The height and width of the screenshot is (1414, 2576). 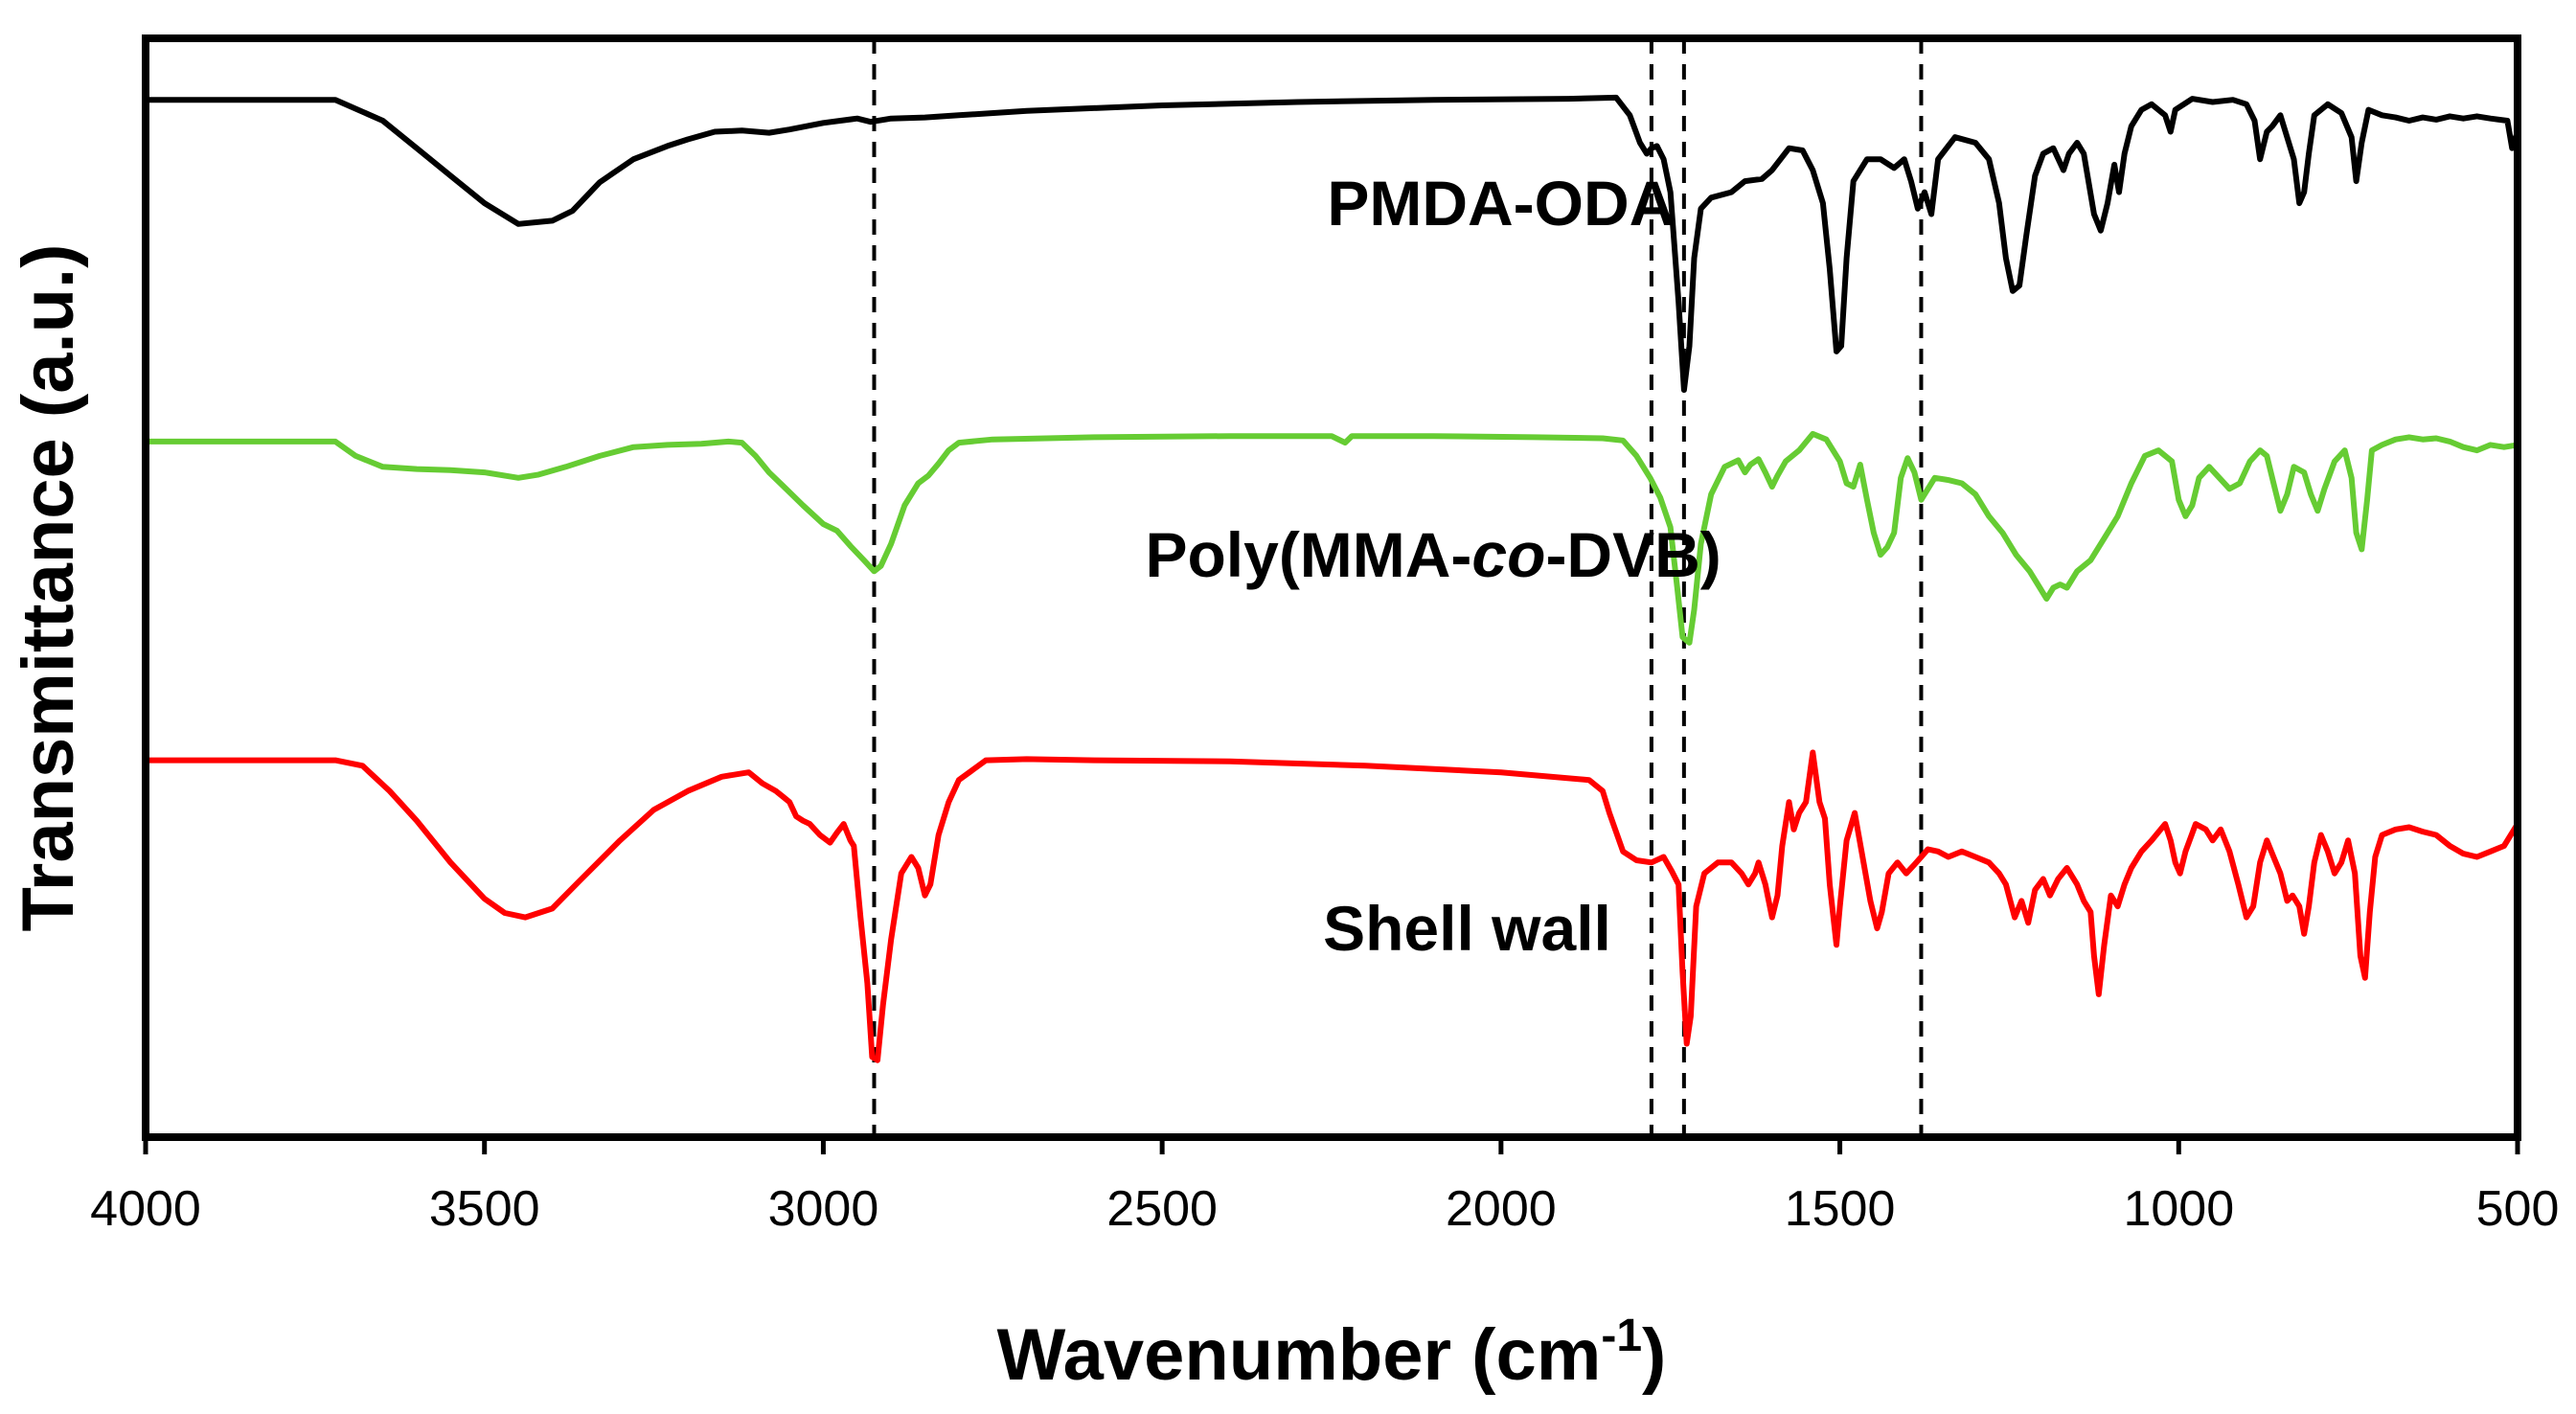 What do you see at coordinates (2518, 1209) in the screenshot?
I see `x-tick-label: 500` at bounding box center [2518, 1209].